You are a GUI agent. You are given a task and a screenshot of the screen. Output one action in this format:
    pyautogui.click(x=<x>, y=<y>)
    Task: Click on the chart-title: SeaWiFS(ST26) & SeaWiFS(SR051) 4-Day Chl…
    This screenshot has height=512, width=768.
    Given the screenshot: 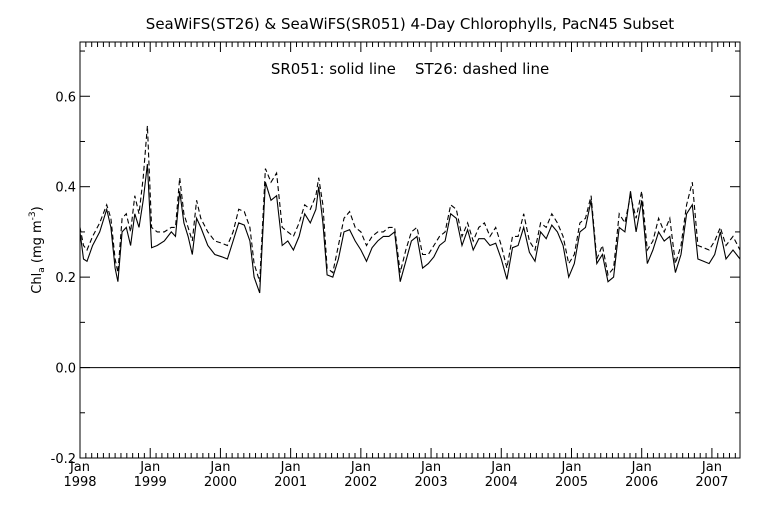 What is the action you would take?
    pyautogui.click(x=410, y=24)
    